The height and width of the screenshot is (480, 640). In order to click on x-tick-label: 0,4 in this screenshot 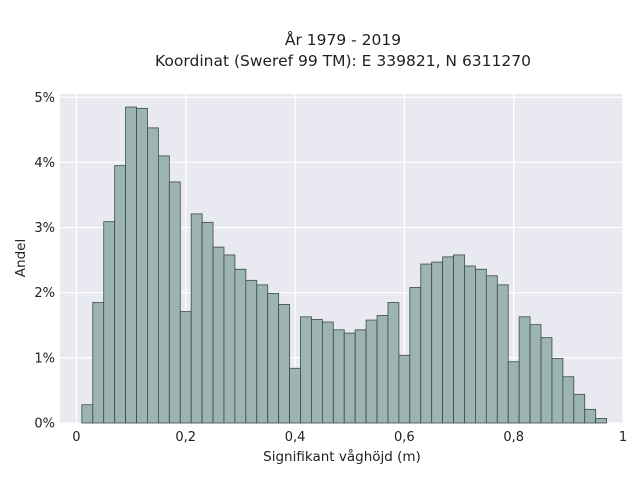, I will do `click(295, 437)`.